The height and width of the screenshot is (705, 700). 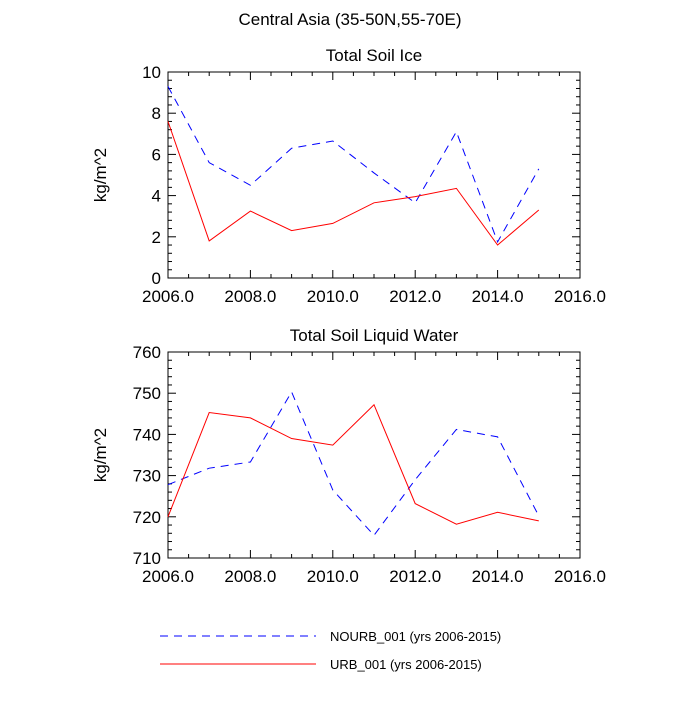 What do you see at coordinates (350, 19) in the screenshot?
I see `figure-suptitle: Central Asia (35-50N,55-70E)` at bounding box center [350, 19].